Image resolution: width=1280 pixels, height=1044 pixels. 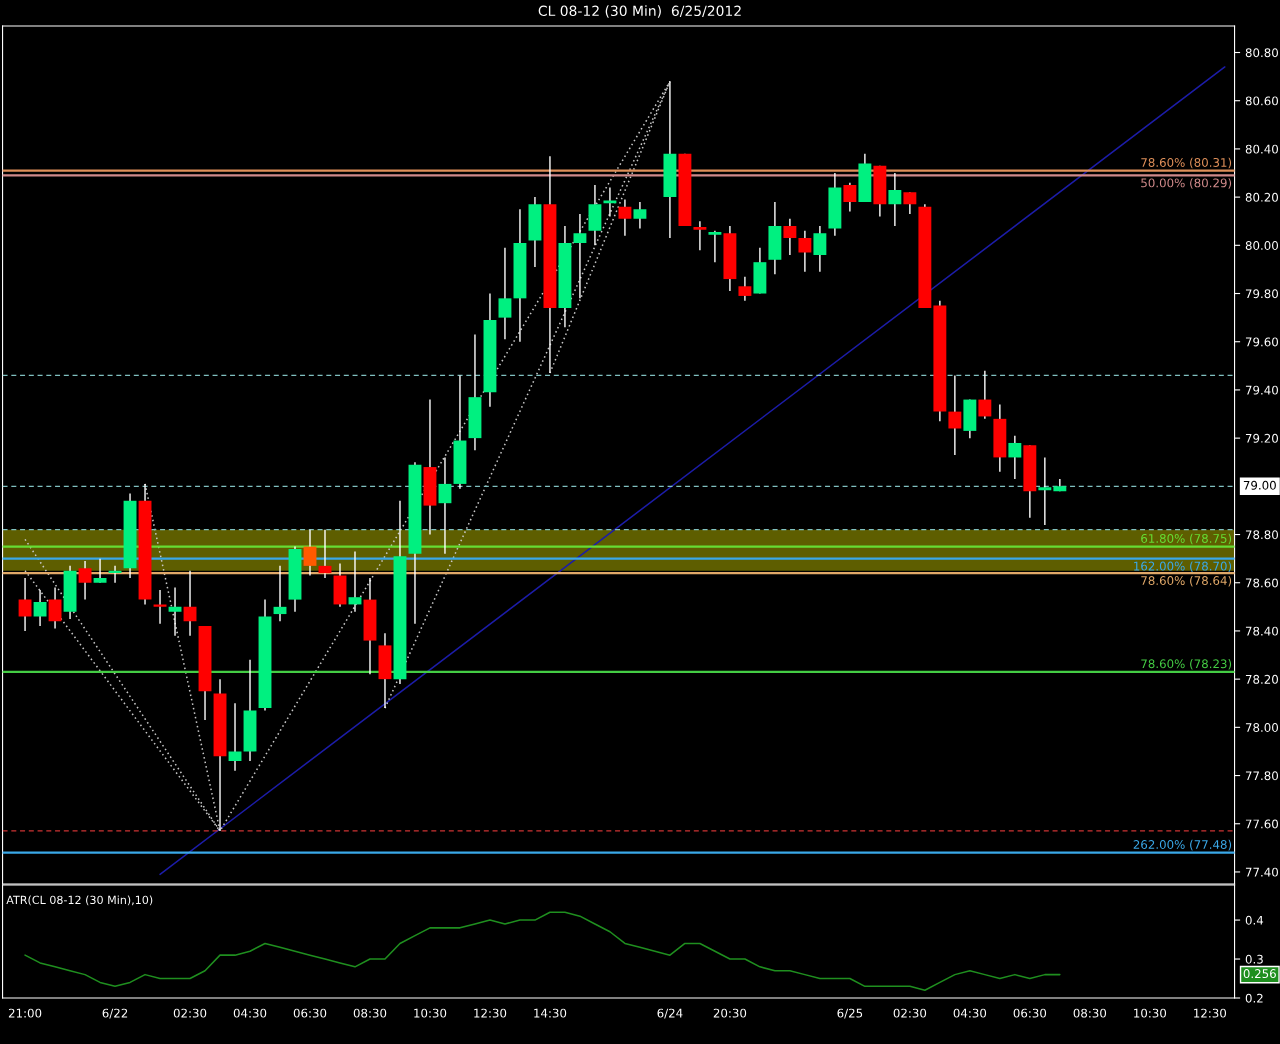 What do you see at coordinates (1261, 438) in the screenshot?
I see `y-tick-label: 79.20` at bounding box center [1261, 438].